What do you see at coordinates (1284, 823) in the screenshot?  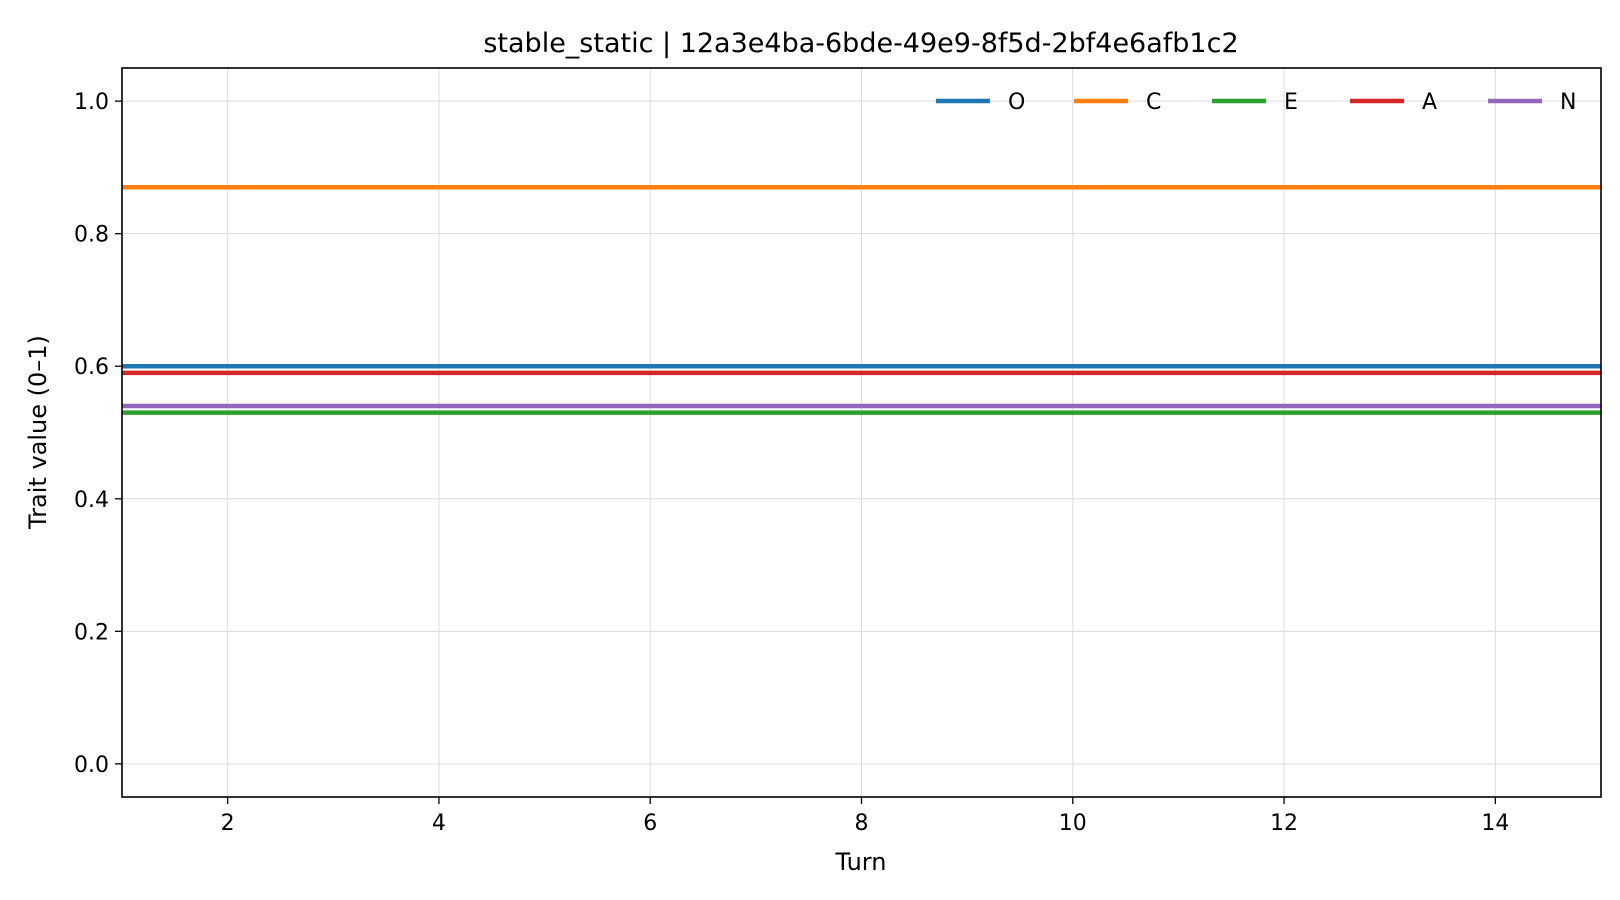 I see `x-tick-label: 12` at bounding box center [1284, 823].